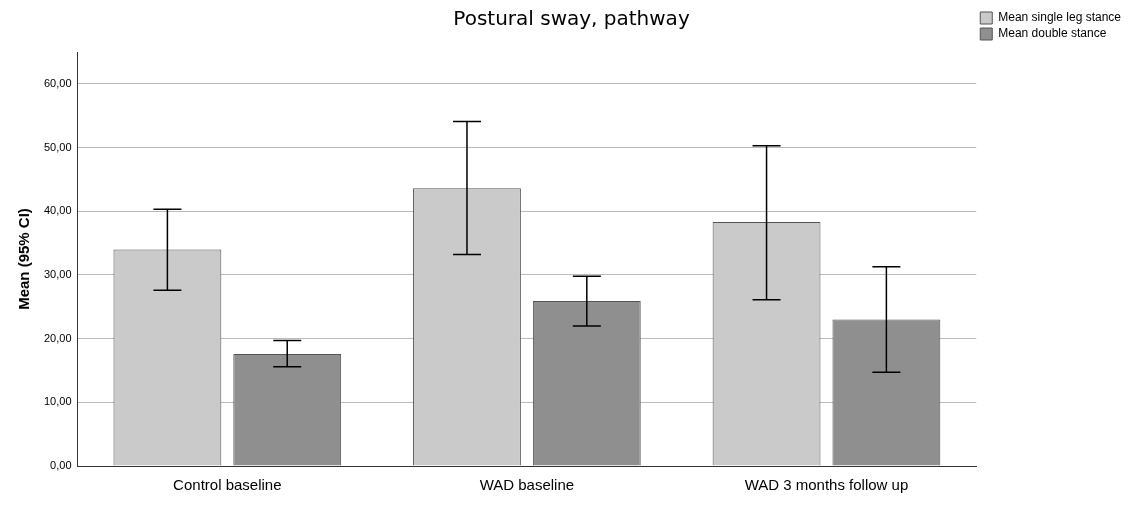 This screenshot has height=506, width=1143. What do you see at coordinates (527, 485) in the screenshot?
I see `x-tick-label: WAD baseline` at bounding box center [527, 485].